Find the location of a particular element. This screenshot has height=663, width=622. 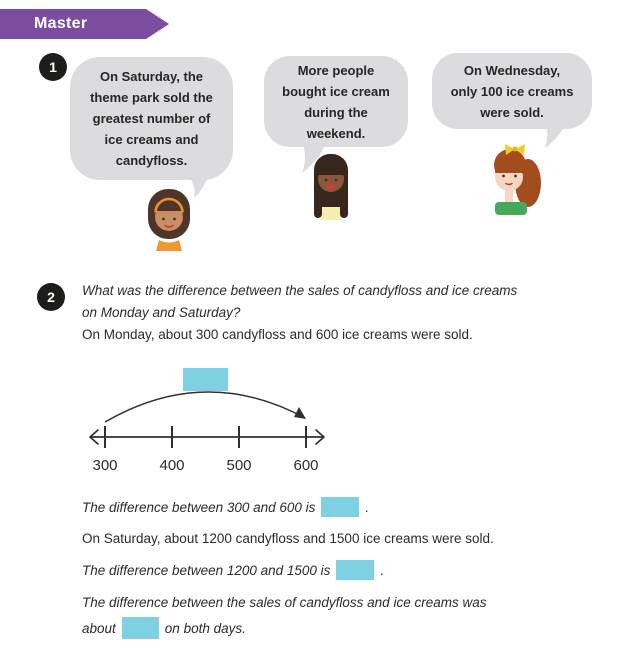

bubble-2-line: bought ice cream is located at coordinates (336, 91).